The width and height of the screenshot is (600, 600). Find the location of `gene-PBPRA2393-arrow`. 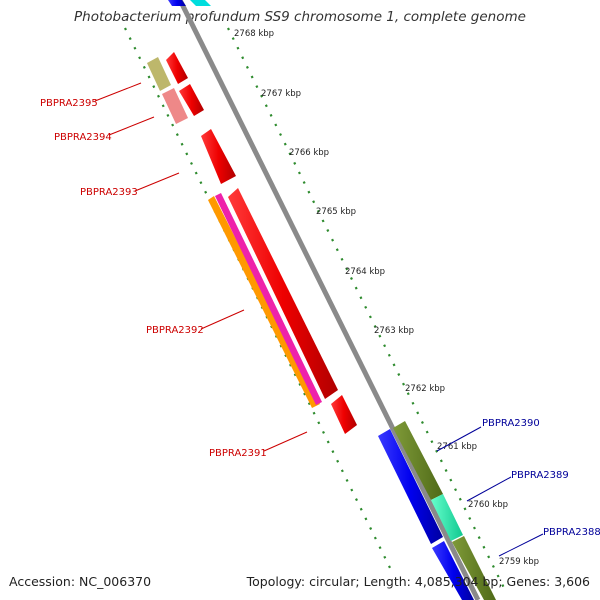

gene-PBPRA2393-arrow is located at coordinates (218, 156).